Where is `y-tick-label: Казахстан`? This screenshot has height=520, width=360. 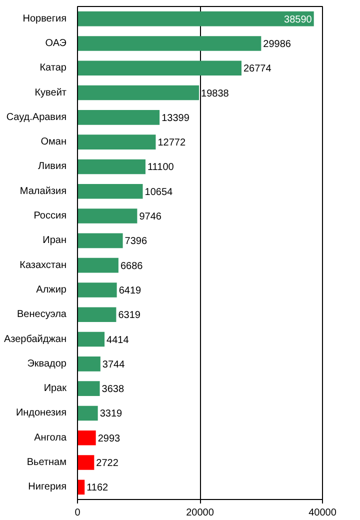 y-tick-label: Казахстан is located at coordinates (43, 265).